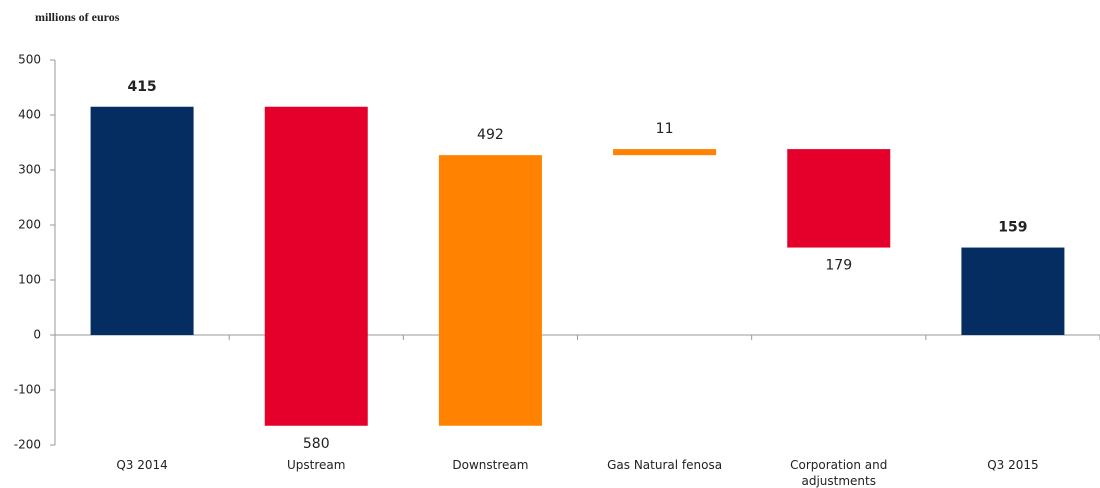  Describe the element at coordinates (142, 465) in the screenshot. I see `x-tick-label: Q3 2014` at that location.